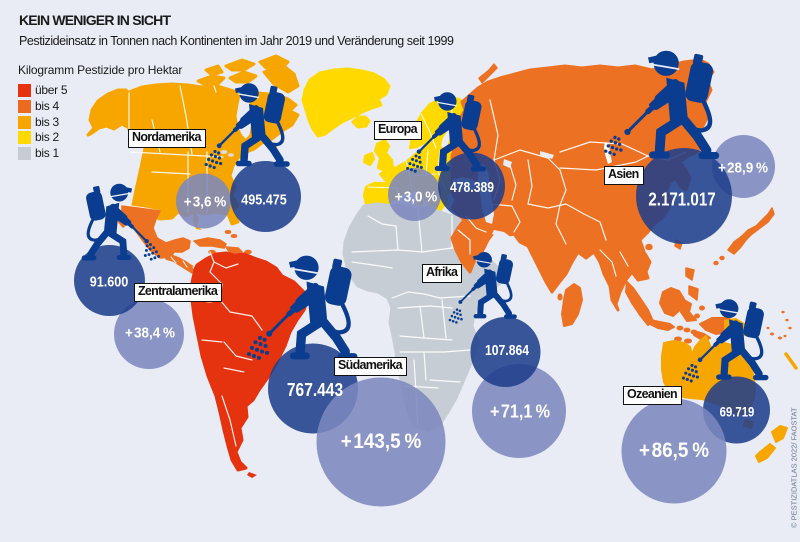 This screenshot has width=800, height=542. What do you see at coordinates (794, 467) in the screenshot?
I see `svg-text: © PESTIZIDATLAS 2022/ FAOSTAT` at bounding box center [794, 467].